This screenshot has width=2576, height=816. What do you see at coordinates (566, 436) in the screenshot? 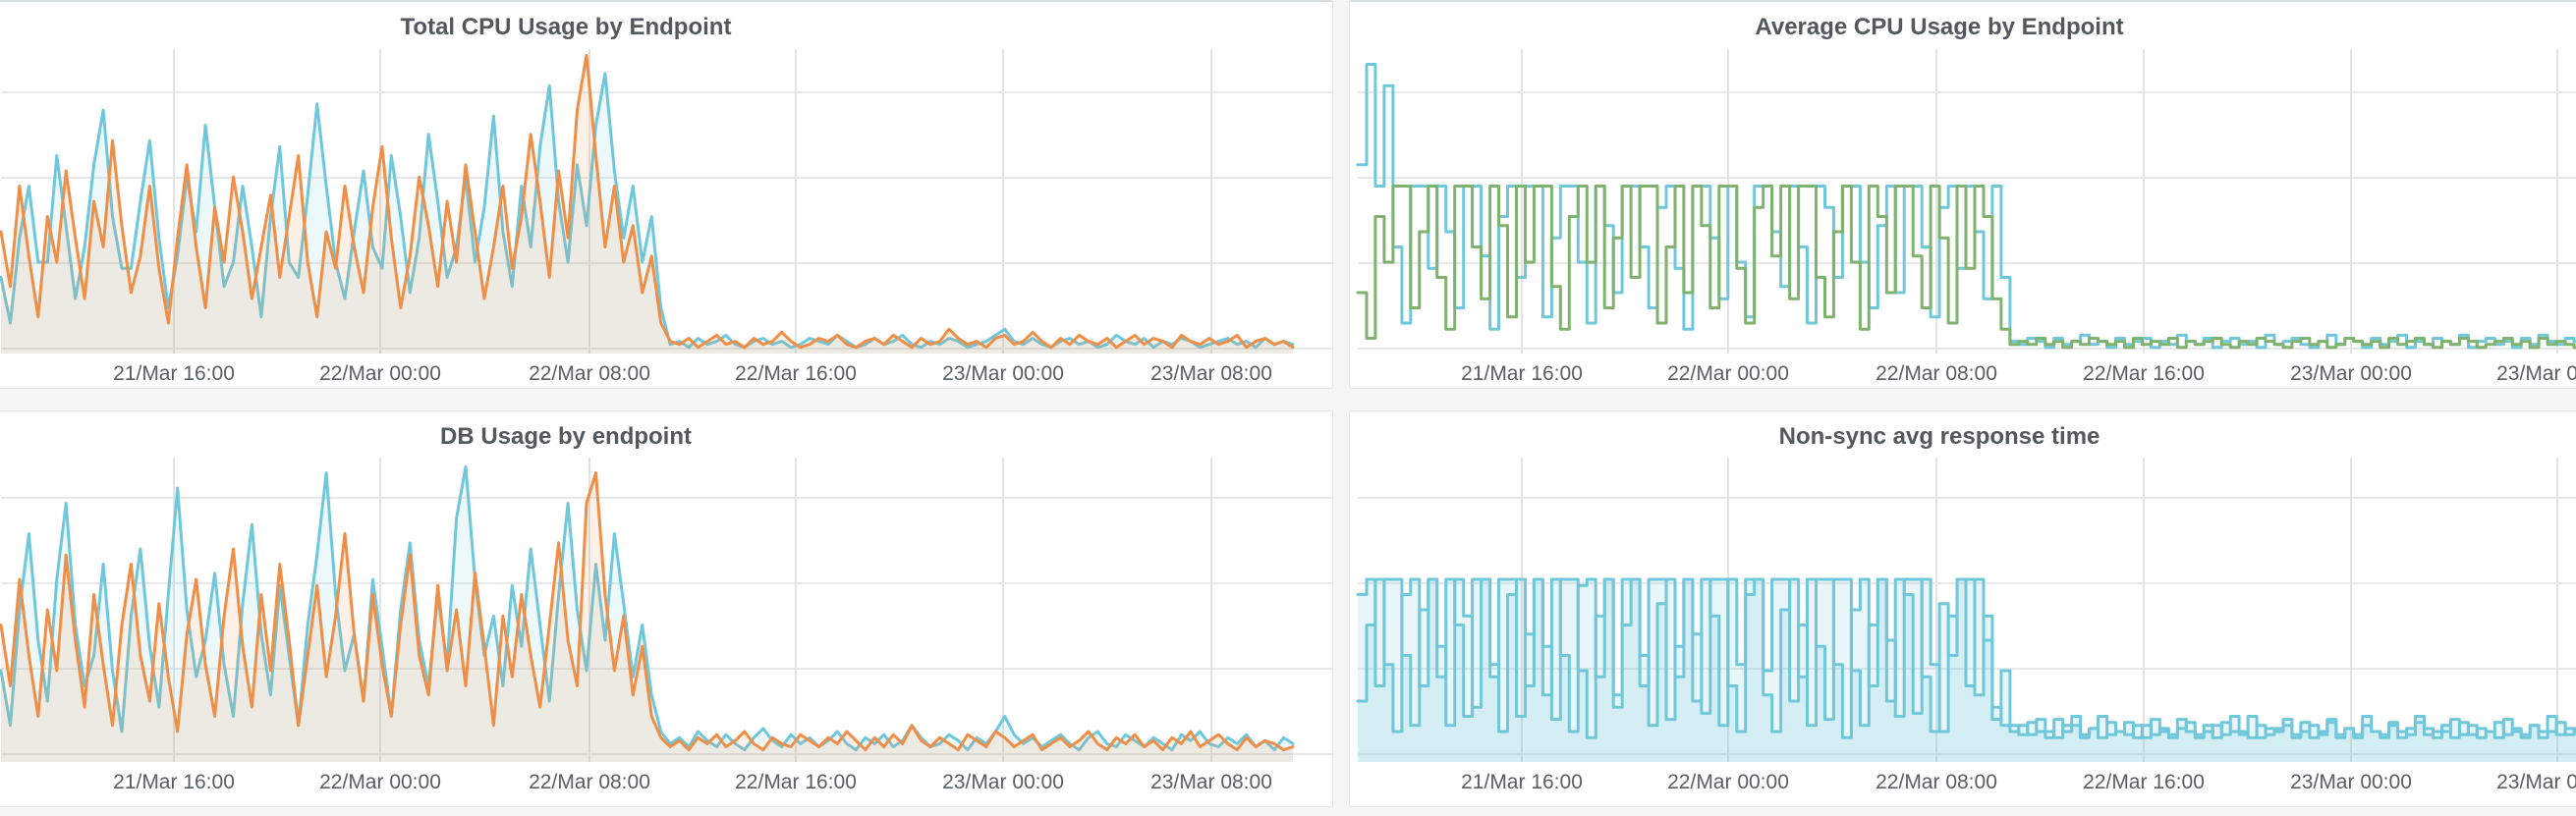
I see `panel-title: DB Usage by endpoint` at bounding box center [566, 436].